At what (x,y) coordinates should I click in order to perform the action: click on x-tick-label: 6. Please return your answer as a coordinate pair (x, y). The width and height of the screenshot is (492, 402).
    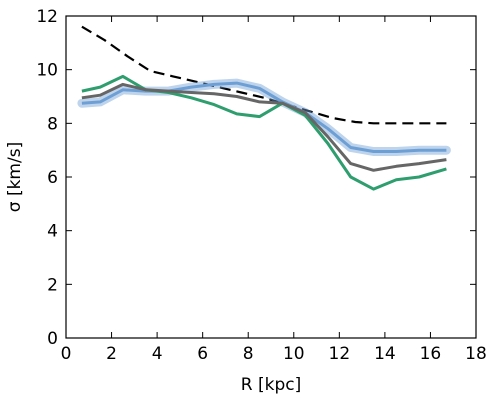
    Looking at the image, I should click on (202, 354).